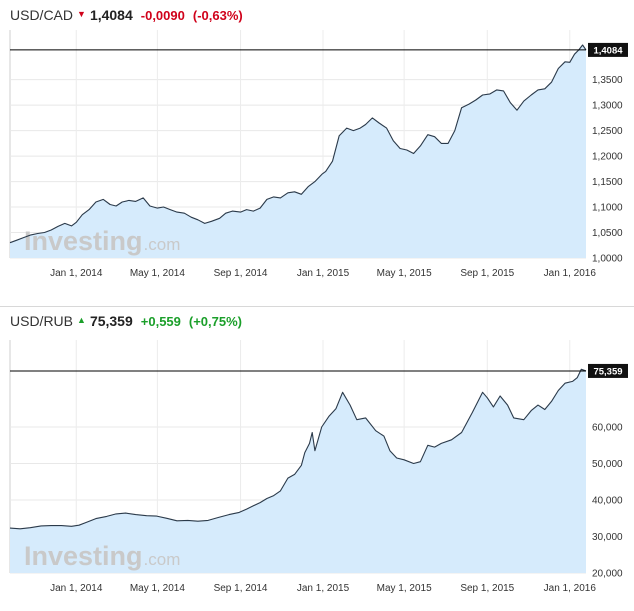 The width and height of the screenshot is (634, 611). What do you see at coordinates (607, 574) in the screenshot?
I see `y-tick-label: 20,000` at bounding box center [607, 574].